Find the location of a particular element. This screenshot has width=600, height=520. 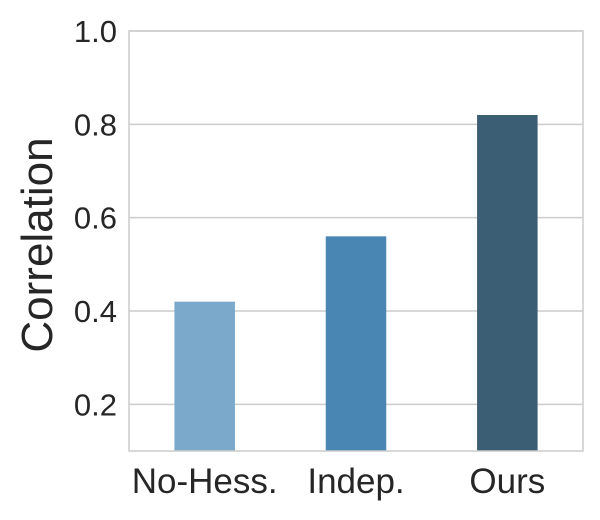

x-tick-label: Ours is located at coordinates (507, 481).